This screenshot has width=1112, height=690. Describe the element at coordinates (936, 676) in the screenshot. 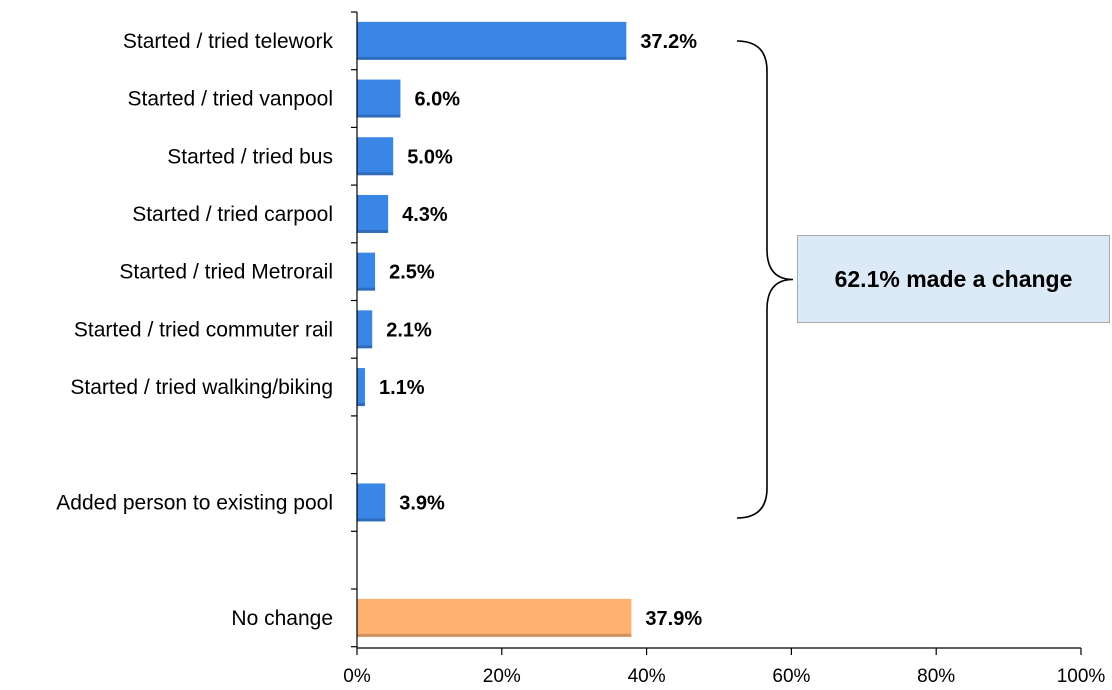

I see `x-tick-label-4: 80%` at that location.